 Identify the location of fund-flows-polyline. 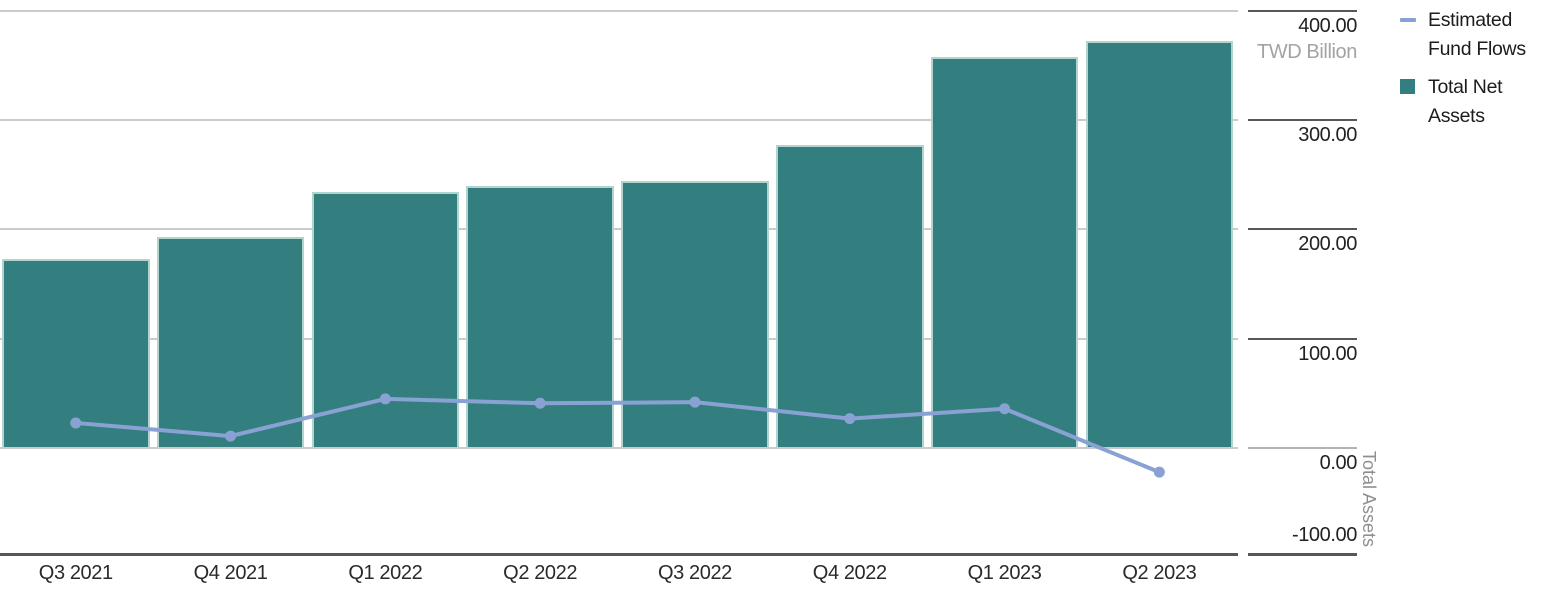
(618, 435).